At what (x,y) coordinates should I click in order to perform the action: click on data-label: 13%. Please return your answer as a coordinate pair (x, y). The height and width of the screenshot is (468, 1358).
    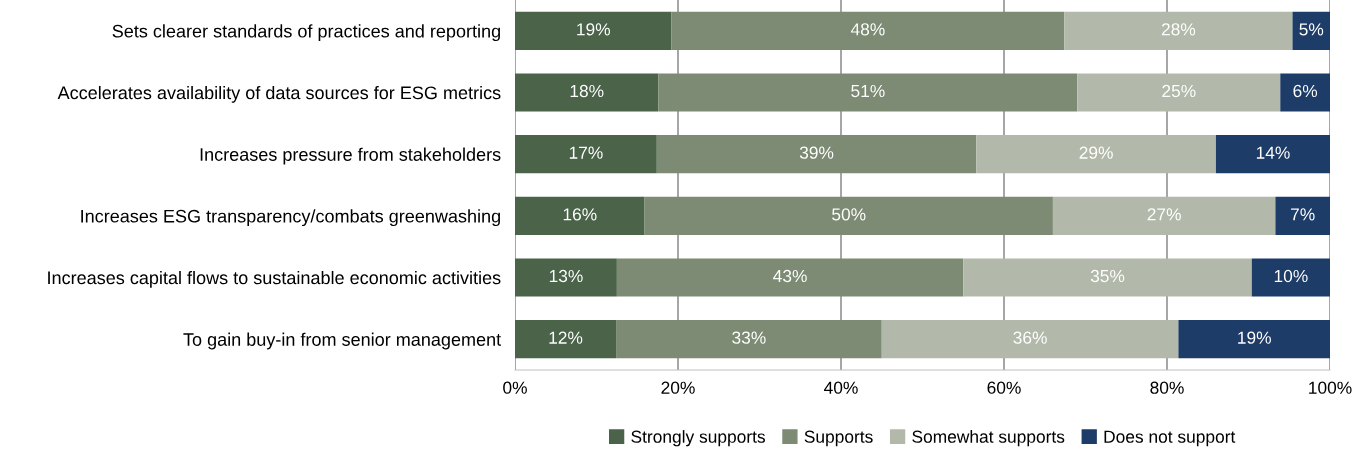
    Looking at the image, I should click on (566, 276).